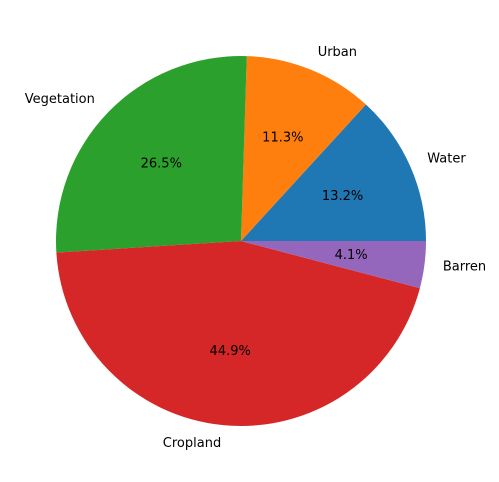 The height and width of the screenshot is (482, 499). Describe the element at coordinates (192, 443) in the screenshot. I see `slice-label-cropland: Cropland` at that location.